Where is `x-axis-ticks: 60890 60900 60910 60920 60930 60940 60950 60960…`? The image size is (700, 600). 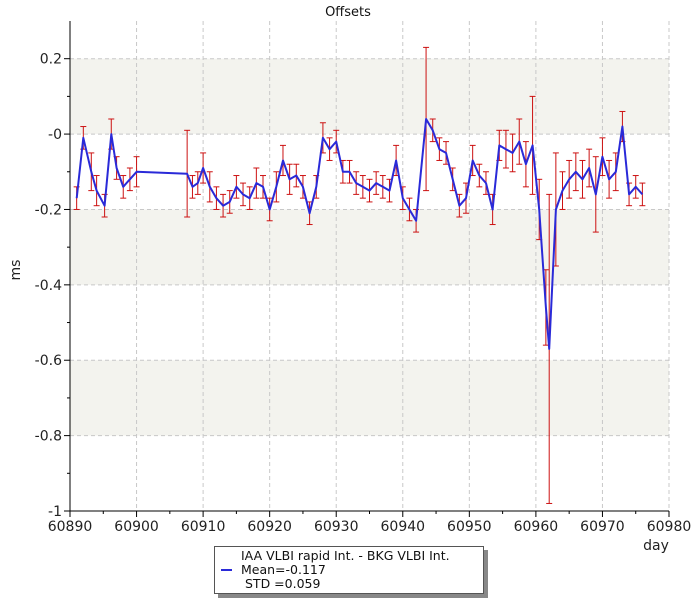 x-axis-ticks: 60890 60900 60910 60920 60930 60940 60950 60960… is located at coordinates (370, 523).